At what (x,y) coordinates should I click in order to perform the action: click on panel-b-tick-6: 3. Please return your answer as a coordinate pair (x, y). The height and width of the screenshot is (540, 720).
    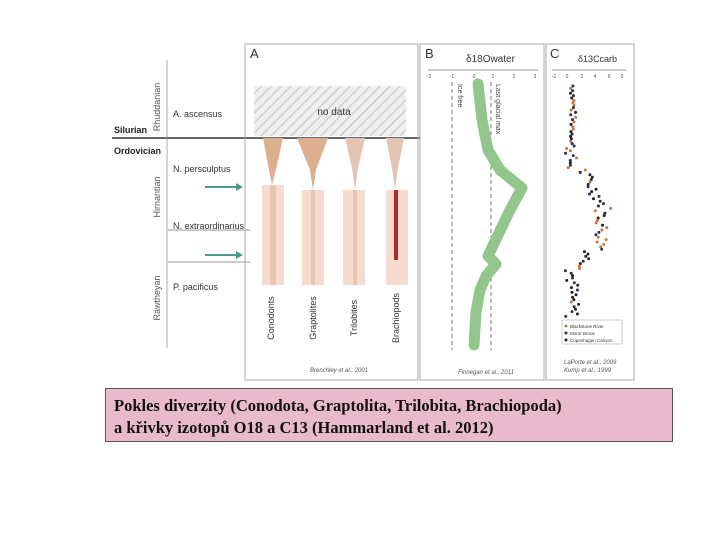
    Looking at the image, I should click on (535, 77).